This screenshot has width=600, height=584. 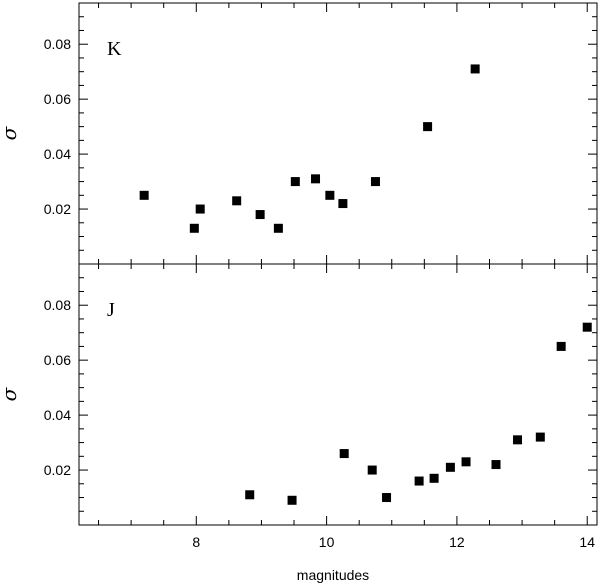 I want to click on x-axis-label: magnitudes, so click(x=333, y=575).